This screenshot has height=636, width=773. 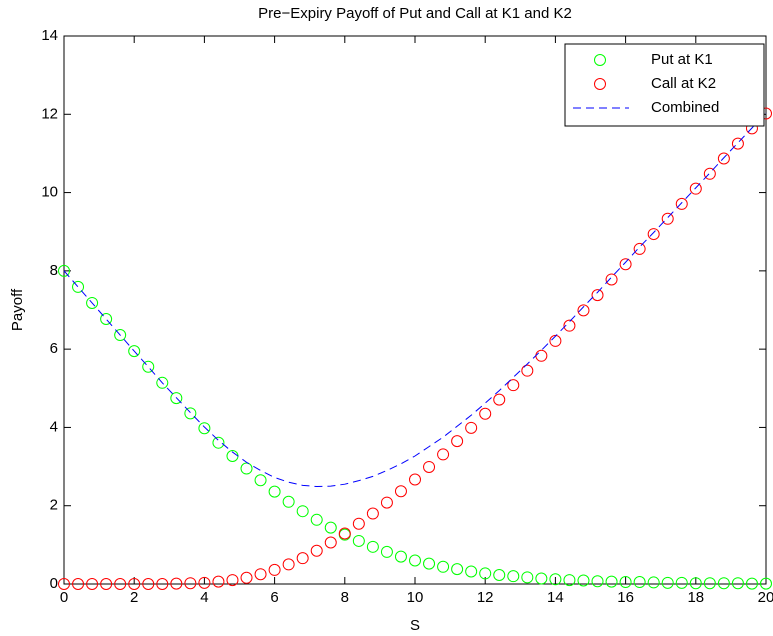 I want to click on y-tick-label: 14, so click(x=49, y=35).